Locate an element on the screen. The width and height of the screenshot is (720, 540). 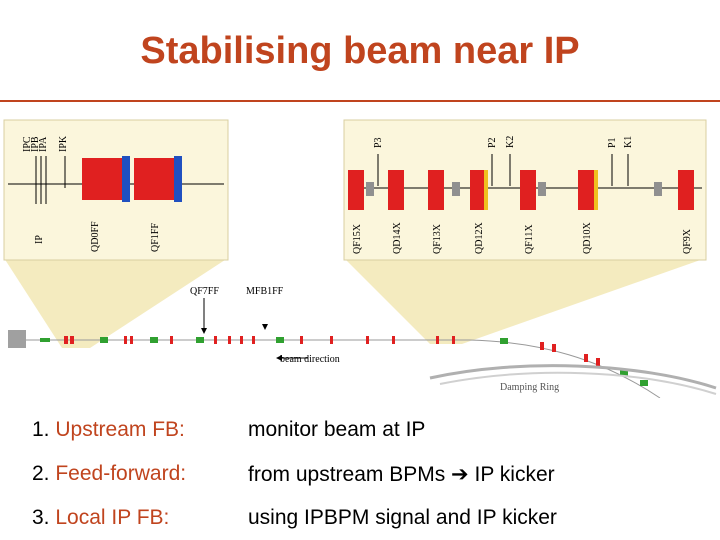
sextupole-qd0ff is located at coordinates (126, 179).